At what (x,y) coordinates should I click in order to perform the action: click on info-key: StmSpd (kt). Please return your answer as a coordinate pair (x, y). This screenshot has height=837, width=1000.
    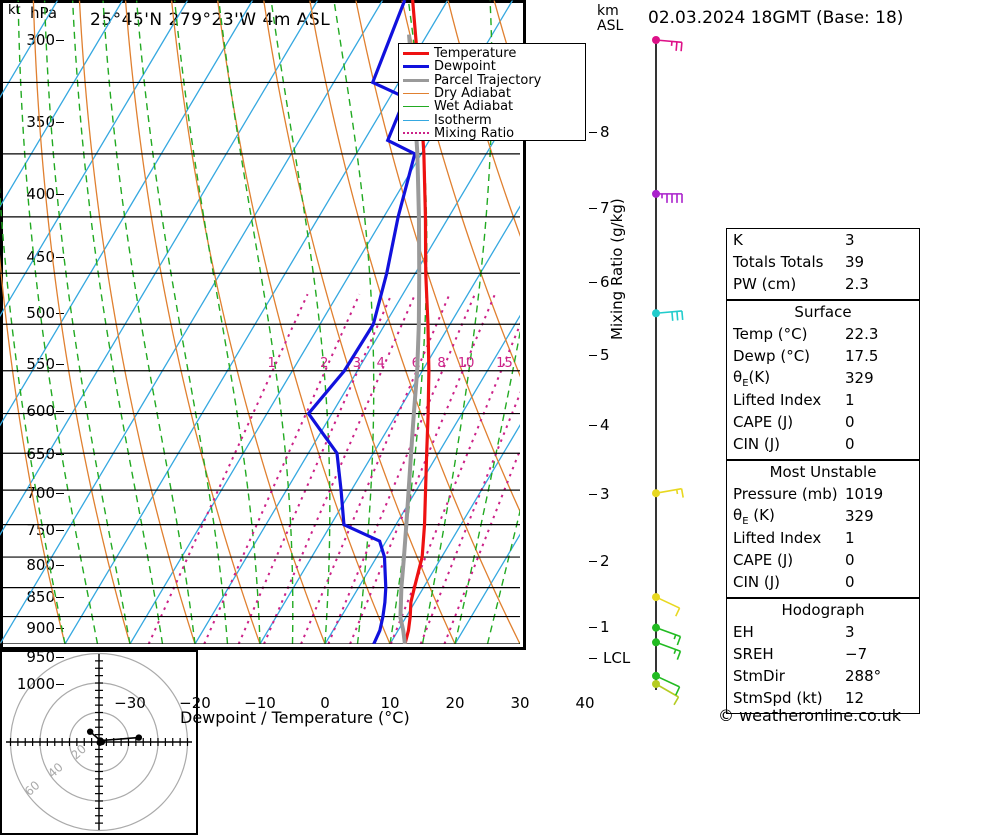
    Looking at the image, I should click on (789, 698).